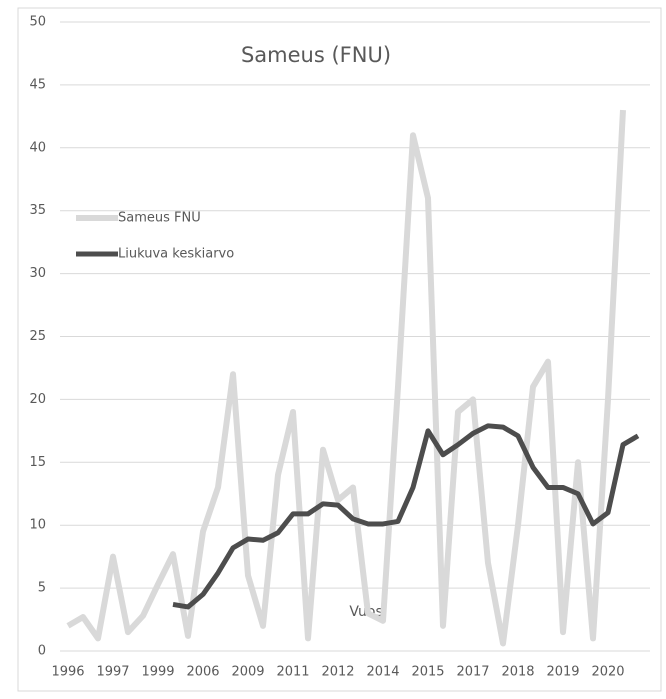 This screenshot has width=666, height=699. Describe the element at coordinates (37, 84) in the screenshot. I see `y-tick-label: 45` at that location.